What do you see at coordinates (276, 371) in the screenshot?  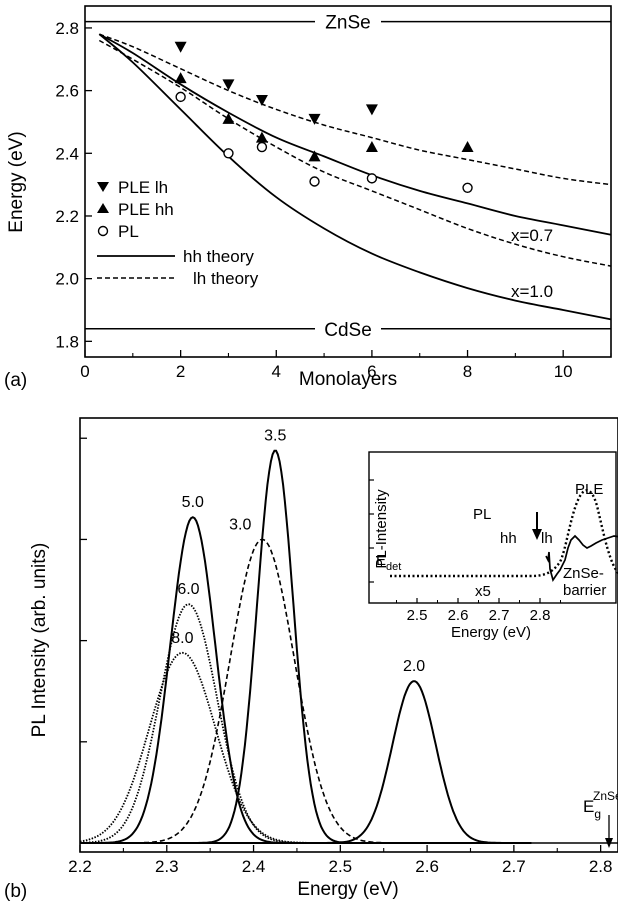 I see `a-xtick-label: 4` at bounding box center [276, 371].